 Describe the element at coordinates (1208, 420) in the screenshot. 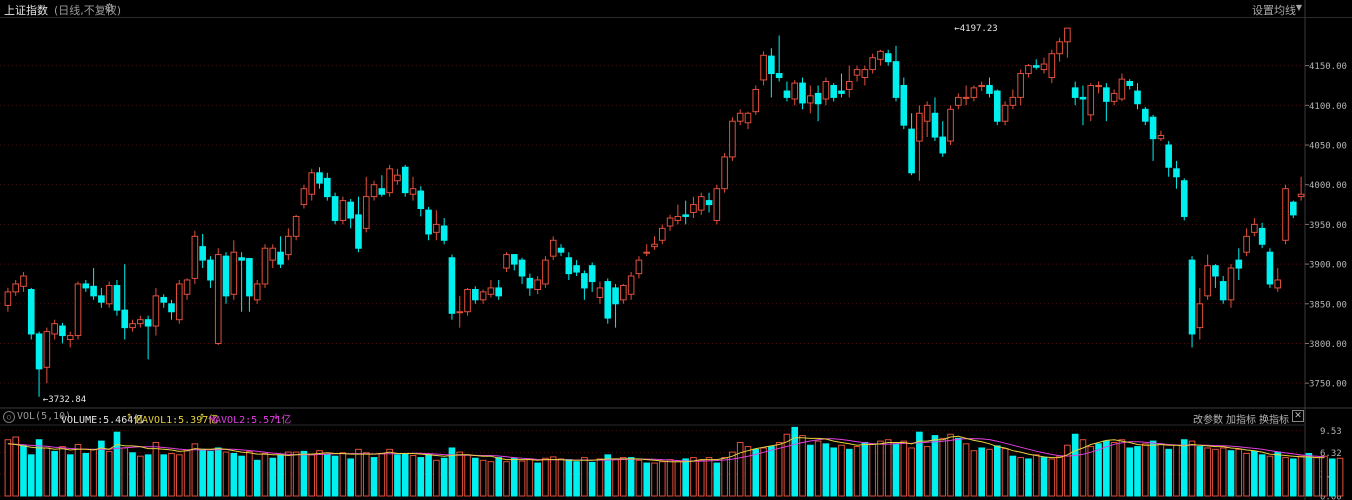

I see `change-params-button: 改参数` at that location.